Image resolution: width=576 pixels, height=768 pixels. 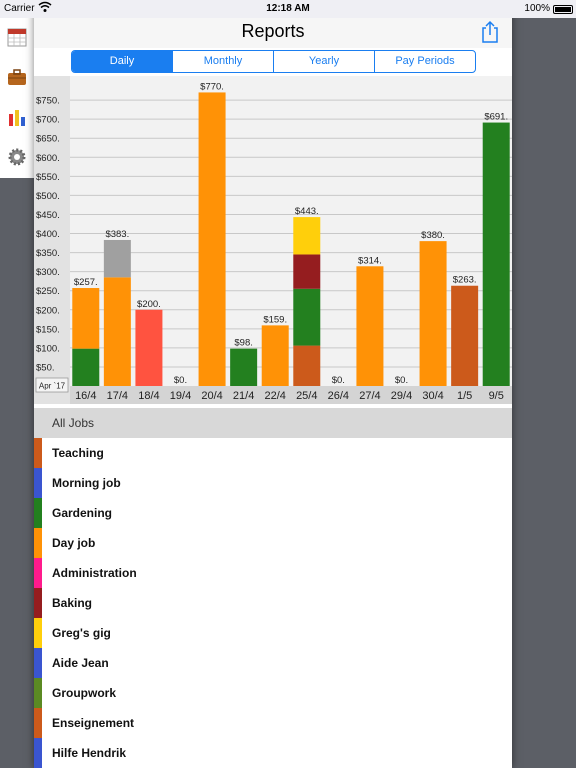 I want to click on calendar-icon, so click(x=17, y=37).